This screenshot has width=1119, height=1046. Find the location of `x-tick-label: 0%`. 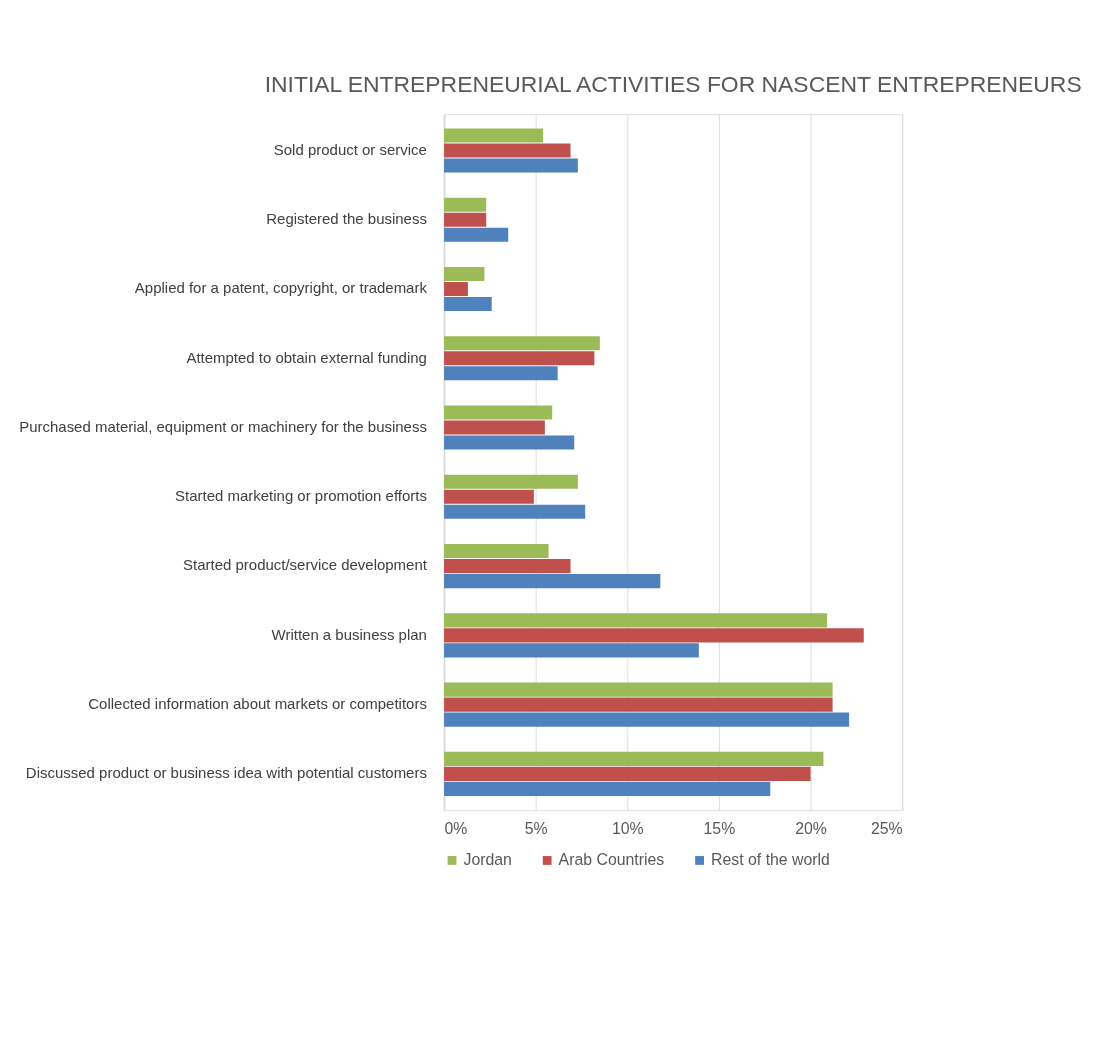

x-tick-label: 0% is located at coordinates (456, 828).